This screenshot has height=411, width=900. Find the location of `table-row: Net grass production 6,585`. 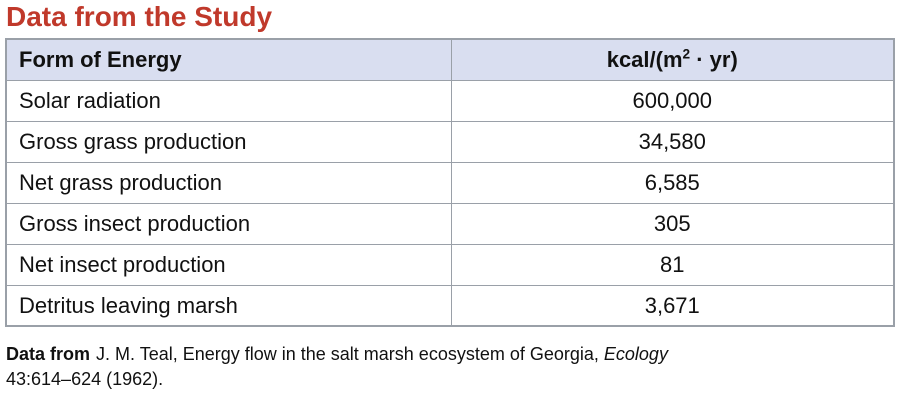

table-row: Net grass production 6,585 is located at coordinates (450, 182).